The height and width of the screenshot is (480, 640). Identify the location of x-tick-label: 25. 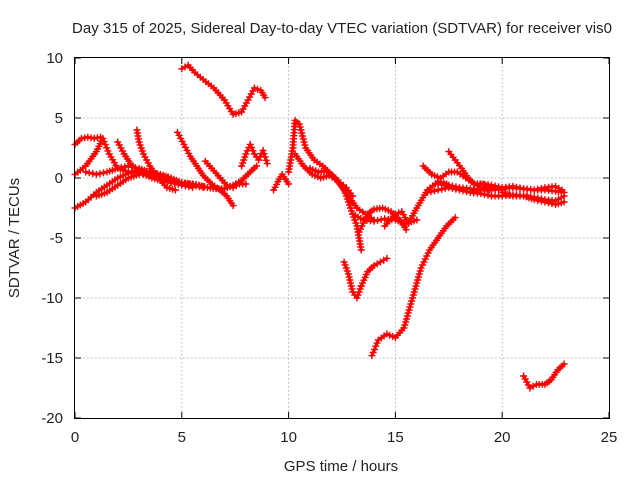
(609, 437).